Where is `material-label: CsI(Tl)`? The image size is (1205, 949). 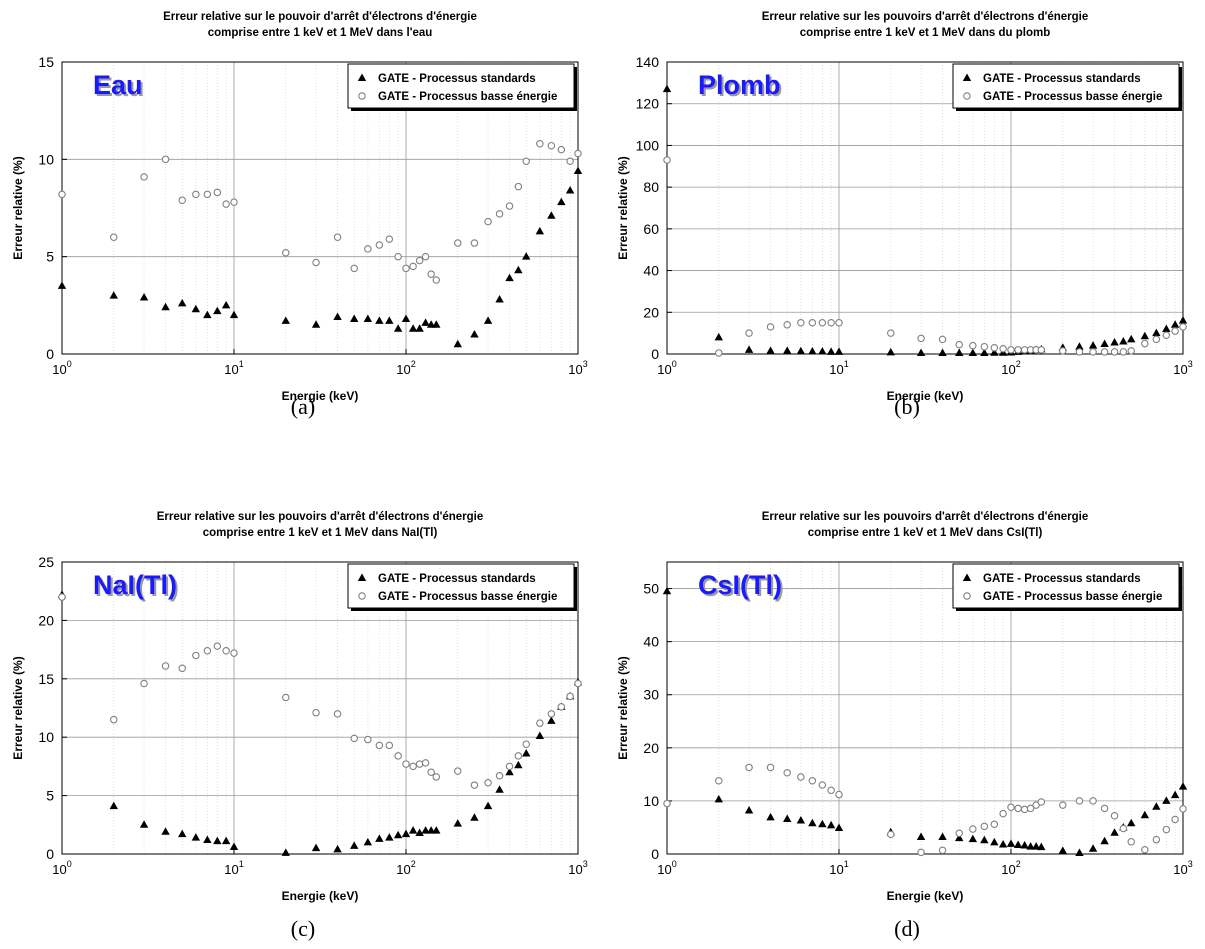 material-label: CsI(Tl) is located at coordinates (740, 585).